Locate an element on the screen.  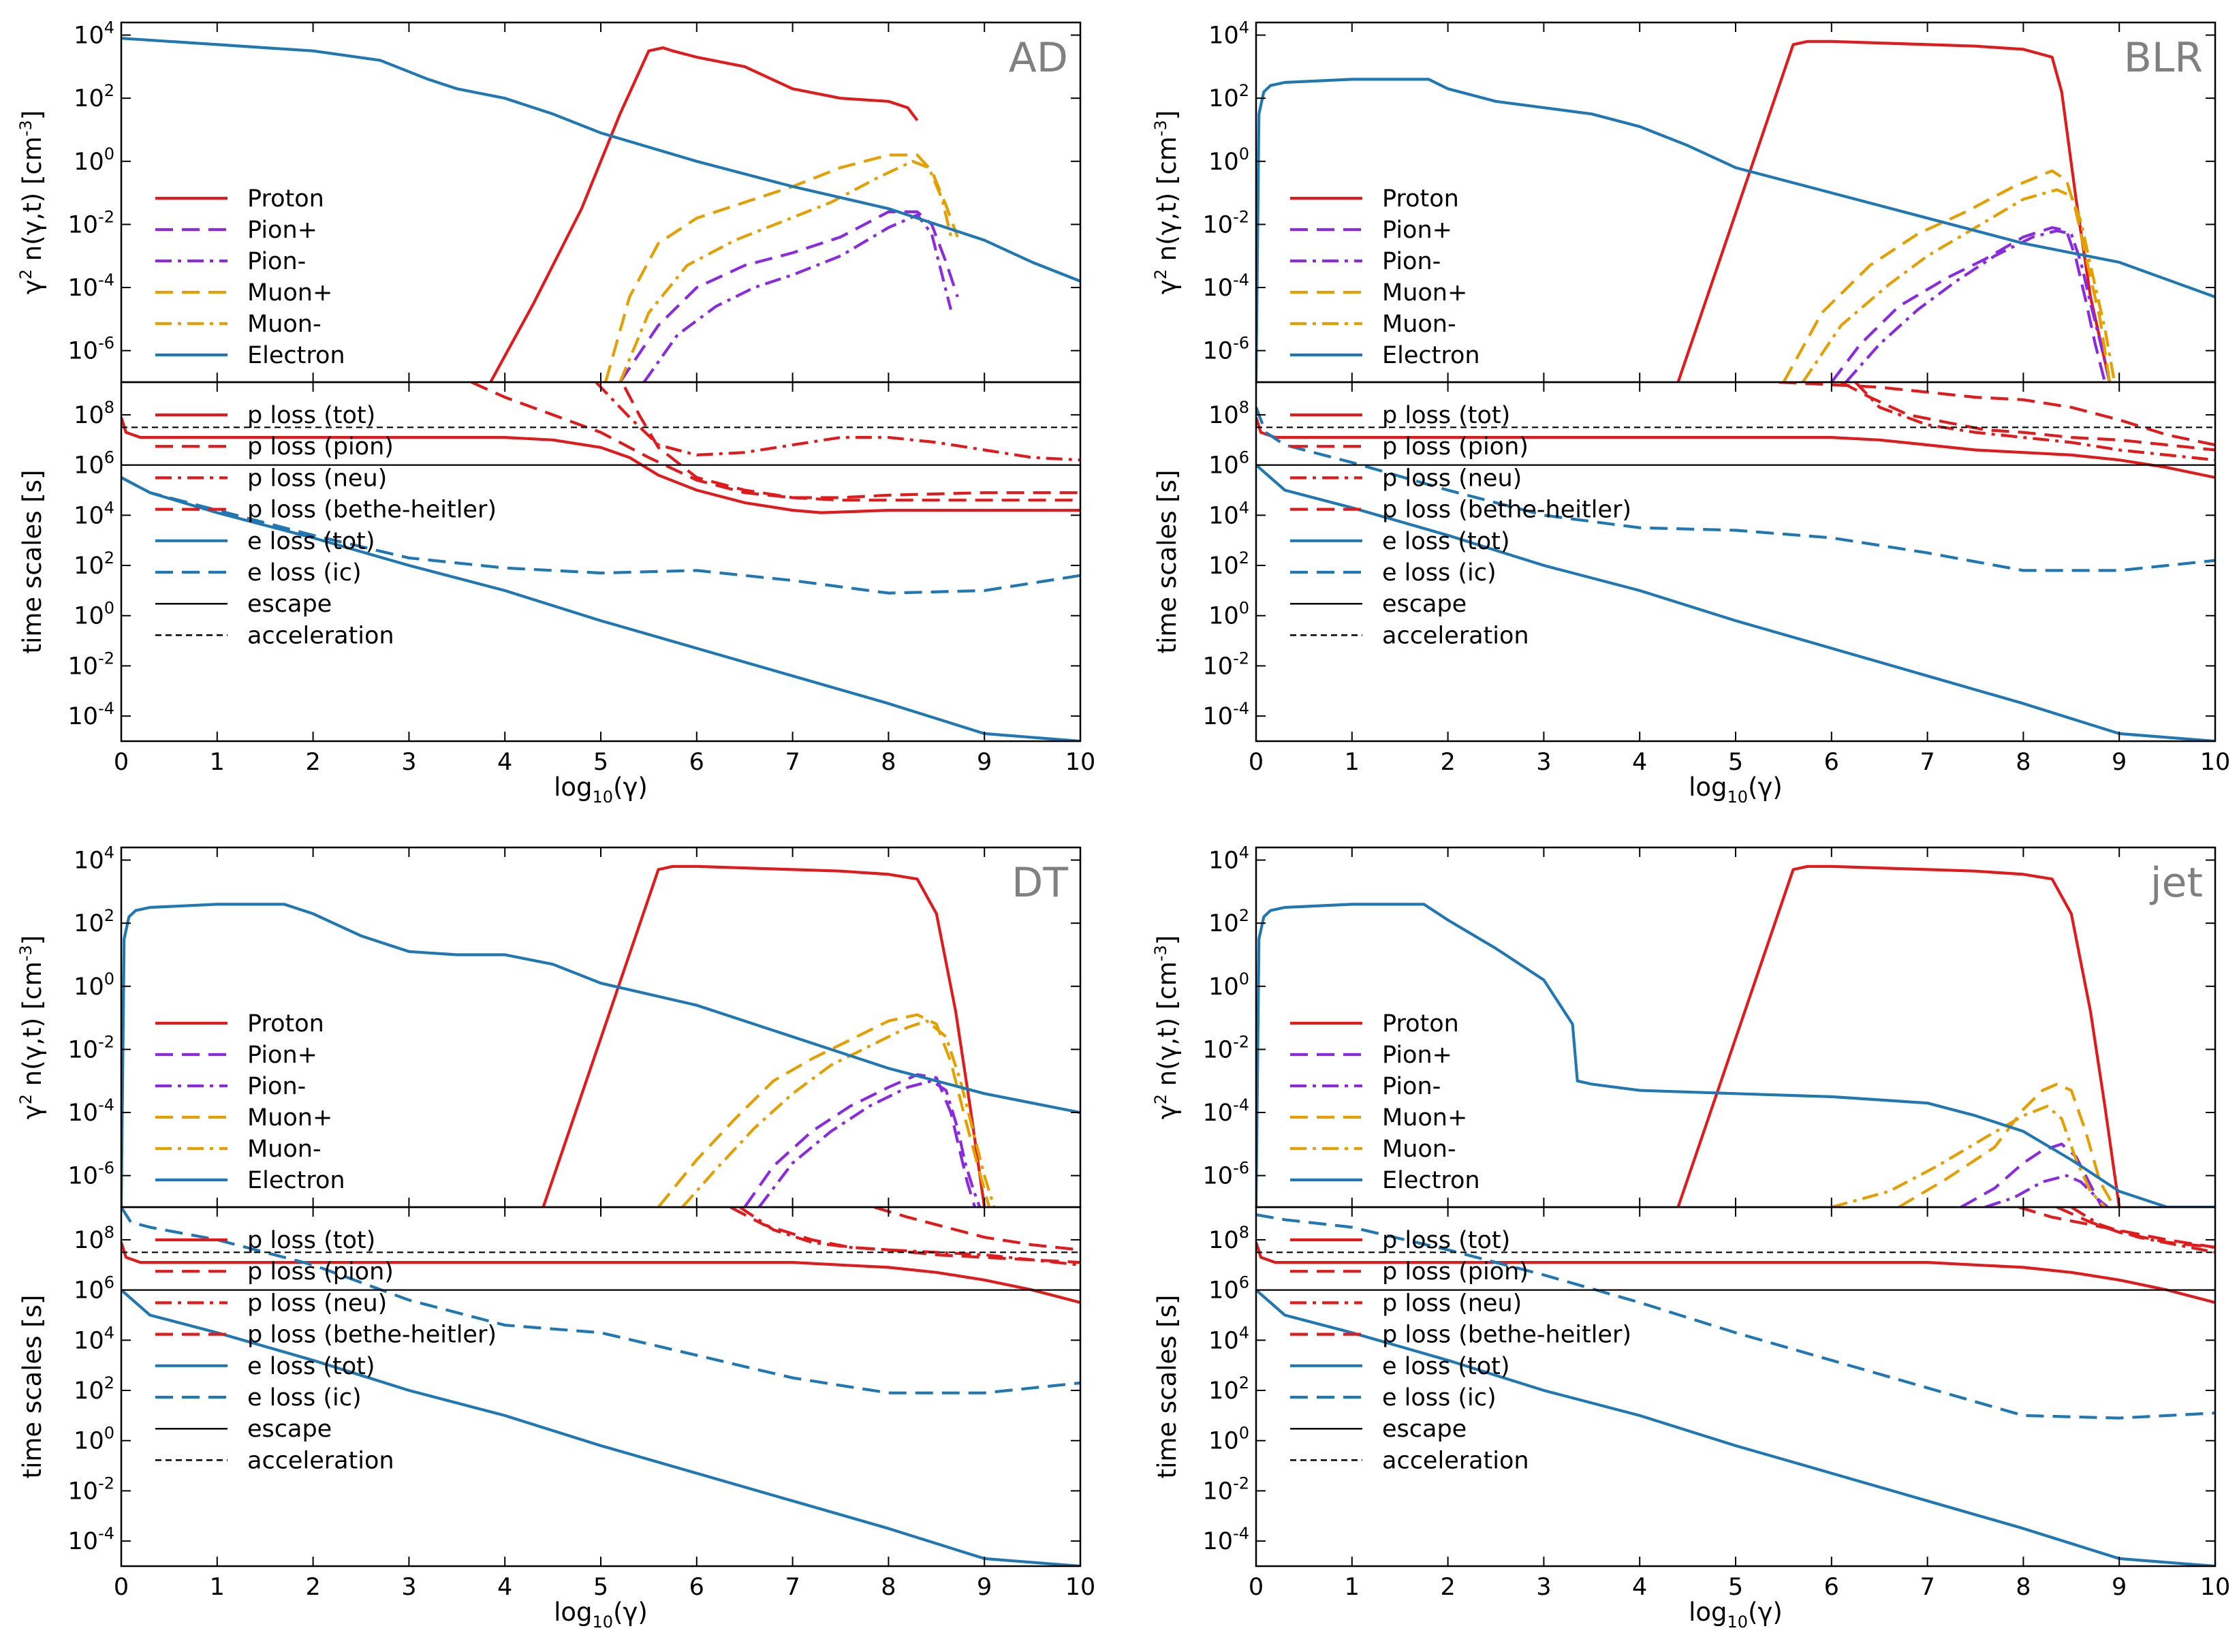
series-e-loss-tot- is located at coordinates (601, 1427).